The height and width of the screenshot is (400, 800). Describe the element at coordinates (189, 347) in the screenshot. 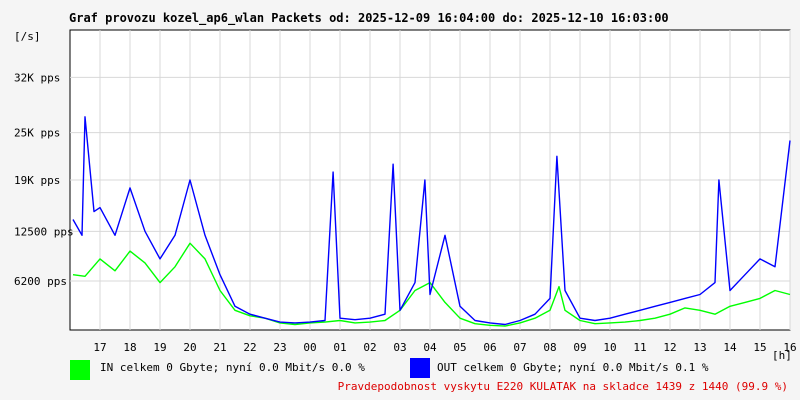

I see `x-tick-label: 20` at that location.